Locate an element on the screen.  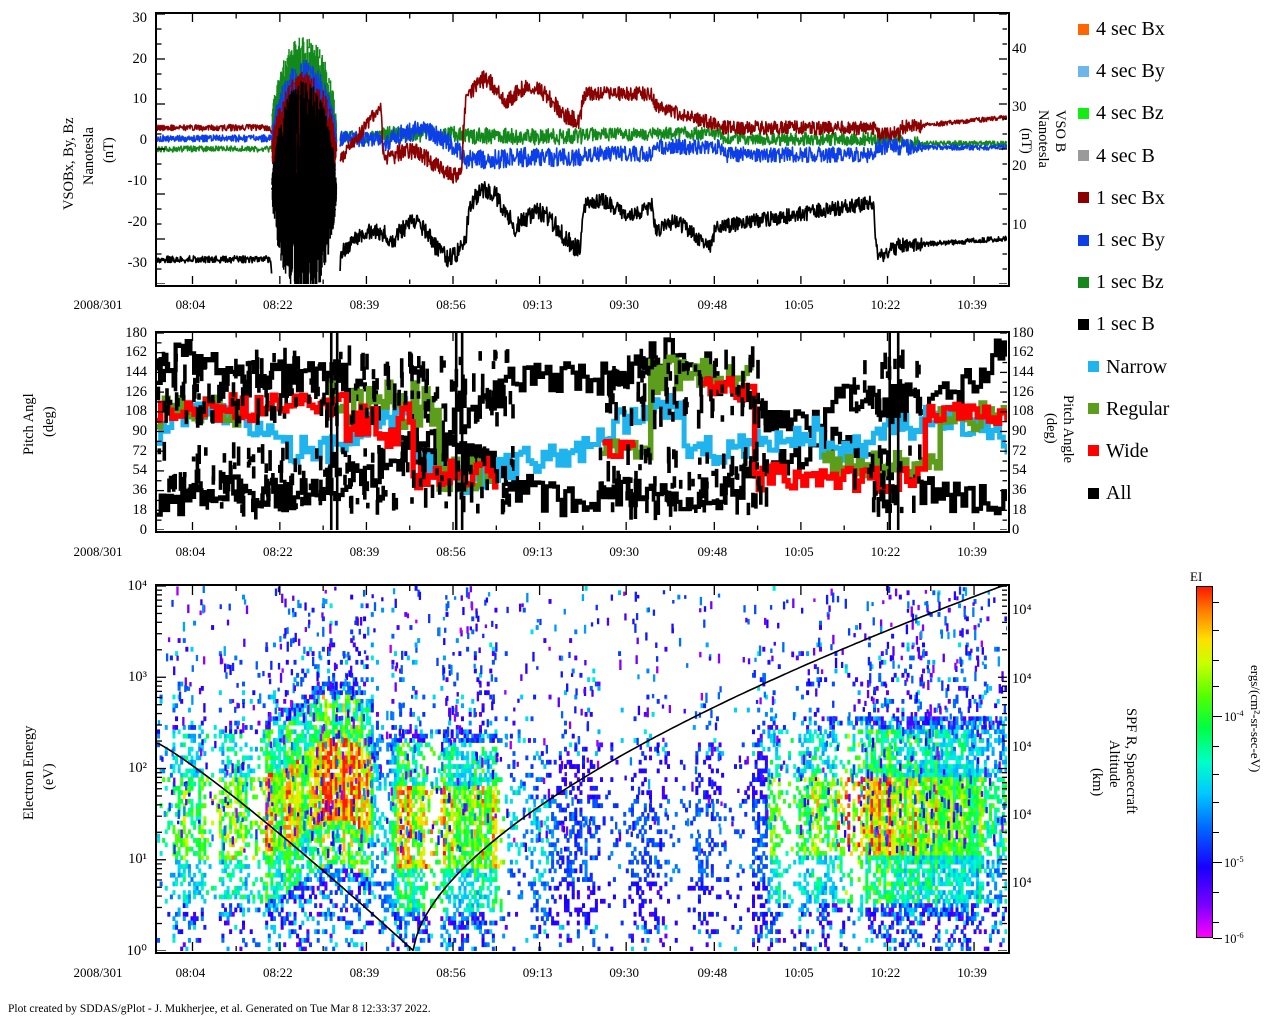
panel1-ylabel-right-line1: VSO B is located at coordinates (1060, 131).